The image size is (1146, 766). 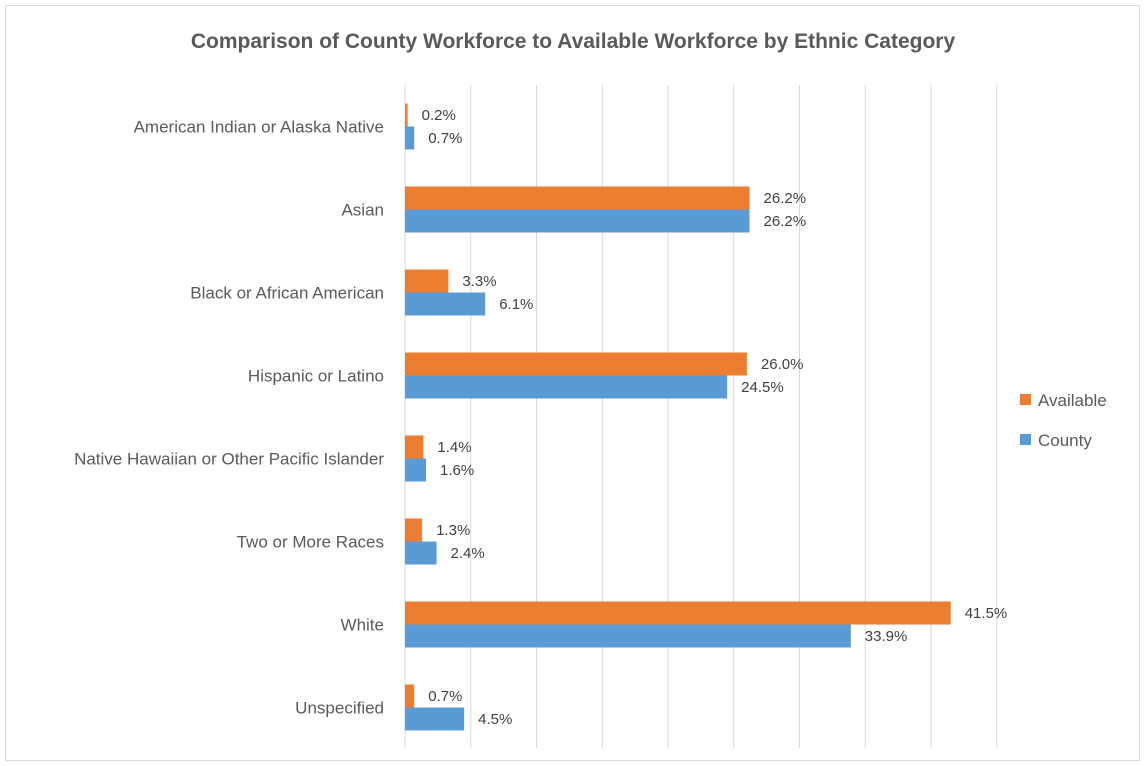 What do you see at coordinates (259, 127) in the screenshot?
I see `category-label: American Indian or Alaska Native` at bounding box center [259, 127].